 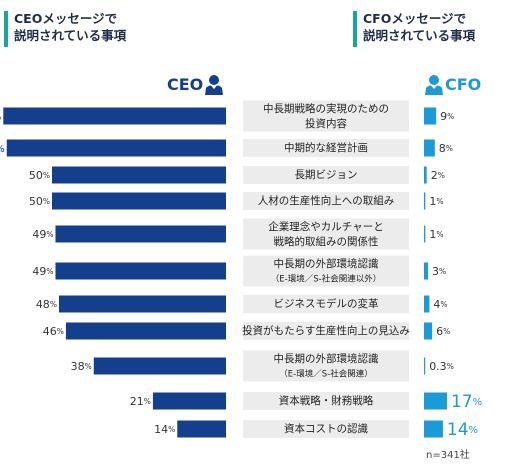 What do you see at coordinates (46, 304) in the screenshot?
I see `ceo-value-label: 48%` at bounding box center [46, 304].